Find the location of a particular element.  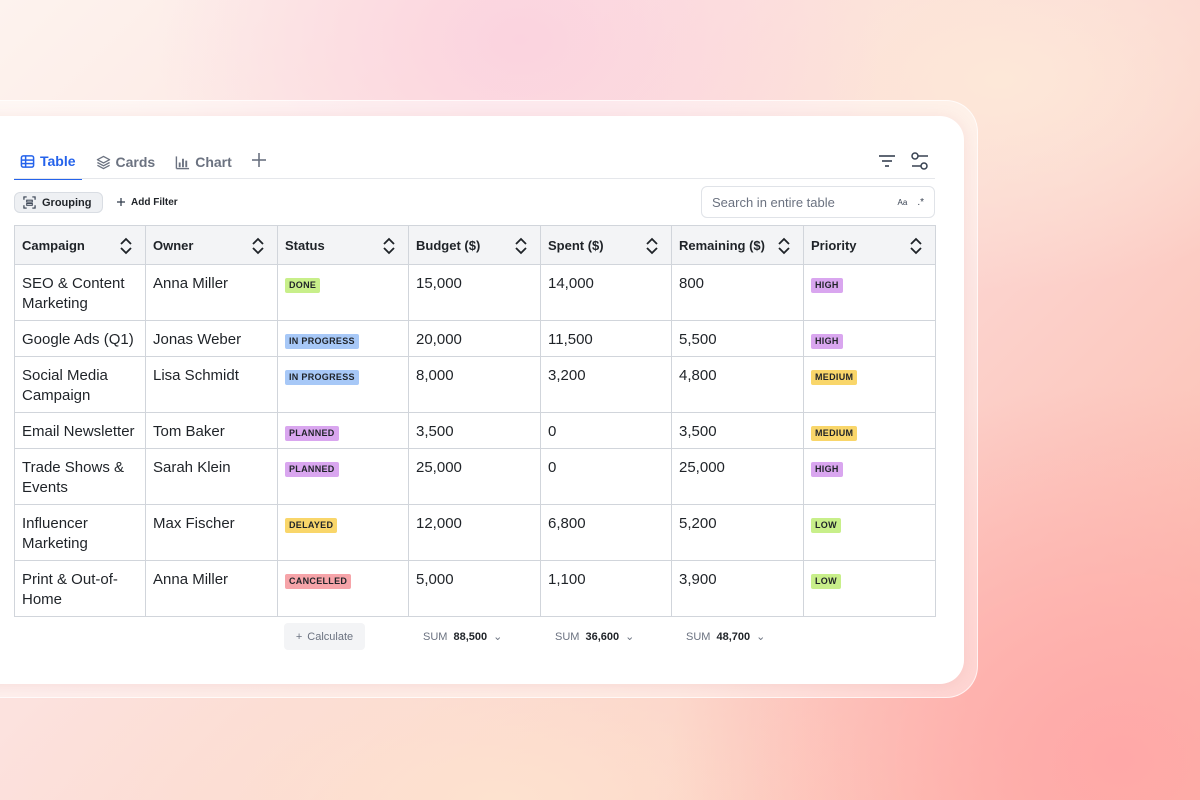

column-header-label: Owner is located at coordinates (173, 245).